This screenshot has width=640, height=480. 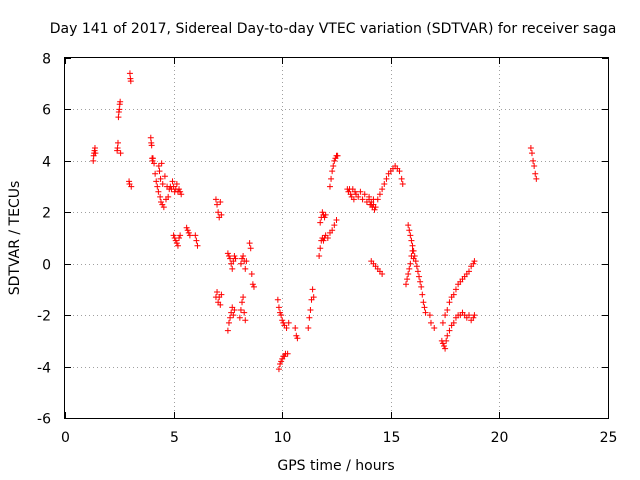 What do you see at coordinates (174, 438) in the screenshot?
I see `x-tick-label: 5` at bounding box center [174, 438].